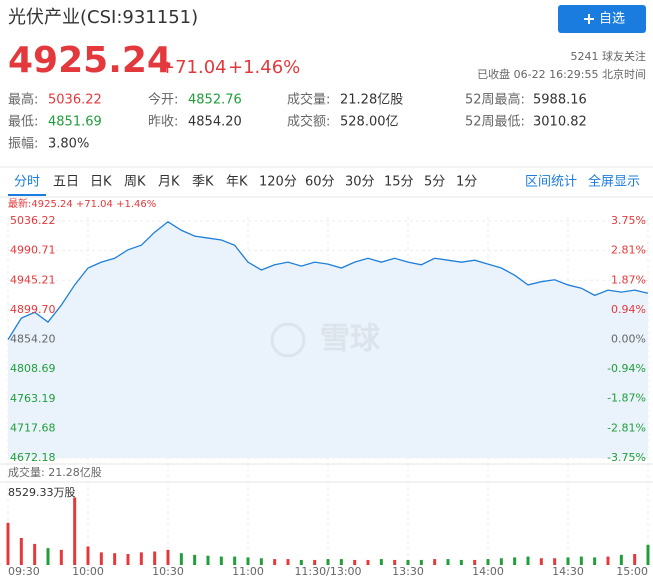 The width and height of the screenshot is (653, 579). What do you see at coordinates (371, 100) in the screenshot?
I see `stat-value: 21.28亿股` at bounding box center [371, 100].